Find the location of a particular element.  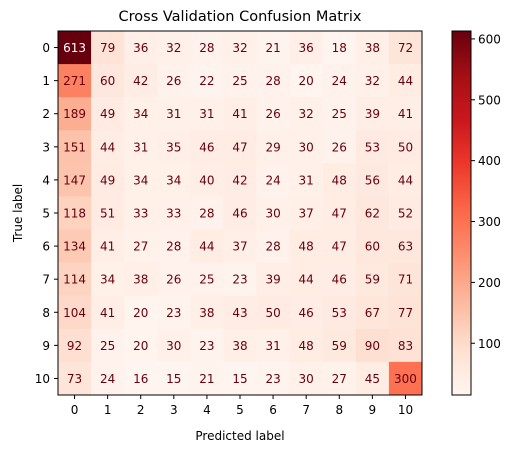

cell-value: 25 is located at coordinates (339, 114).